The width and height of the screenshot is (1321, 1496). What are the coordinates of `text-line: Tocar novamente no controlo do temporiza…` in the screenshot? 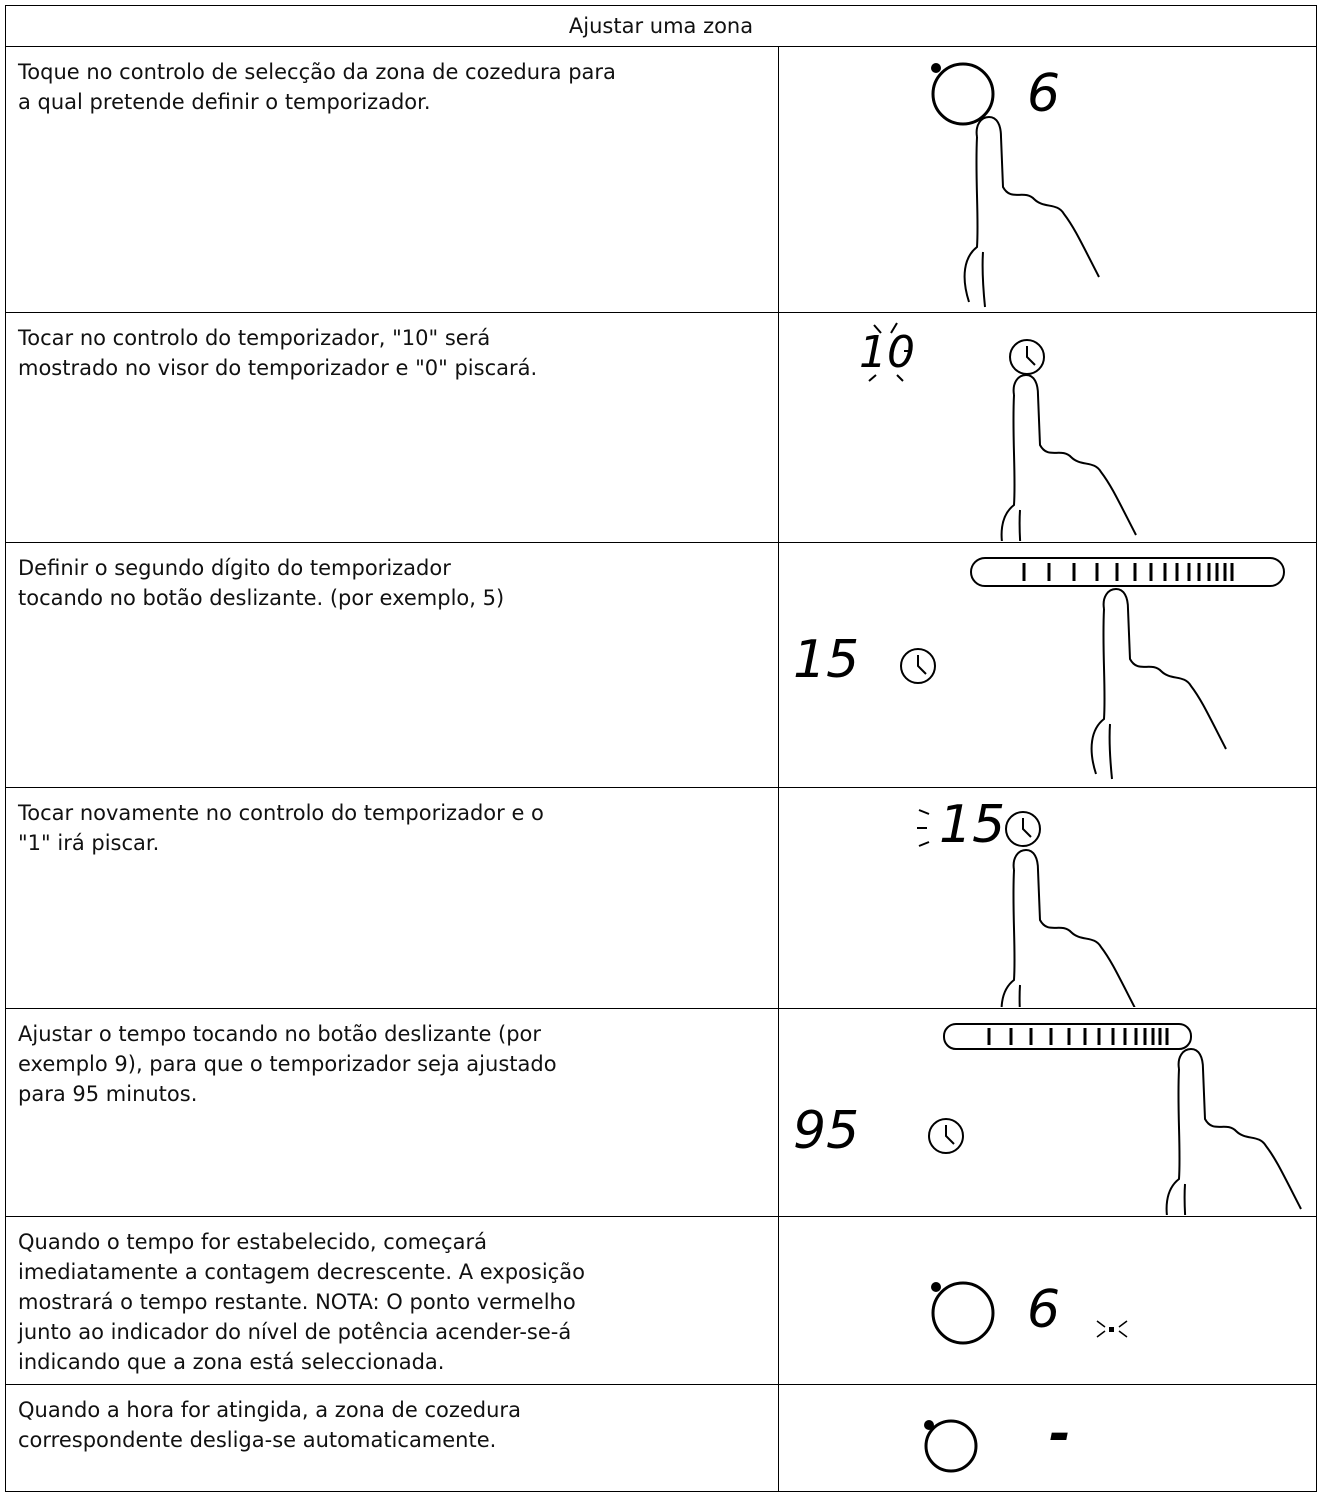 It's located at (281, 813).